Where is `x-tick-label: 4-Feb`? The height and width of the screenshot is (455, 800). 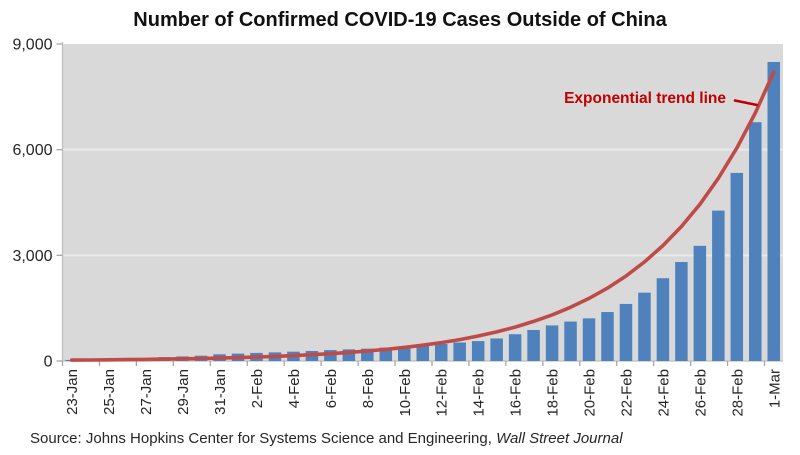
x-tick-label: 4-Feb is located at coordinates (294, 388).